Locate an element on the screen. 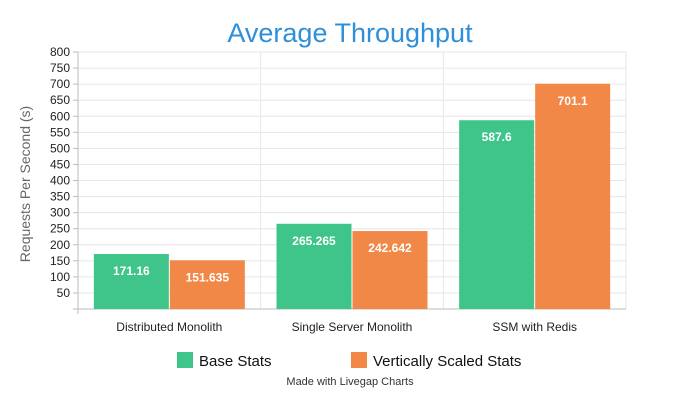  footer-credit: Made with Livegap Charts is located at coordinates (350, 382).